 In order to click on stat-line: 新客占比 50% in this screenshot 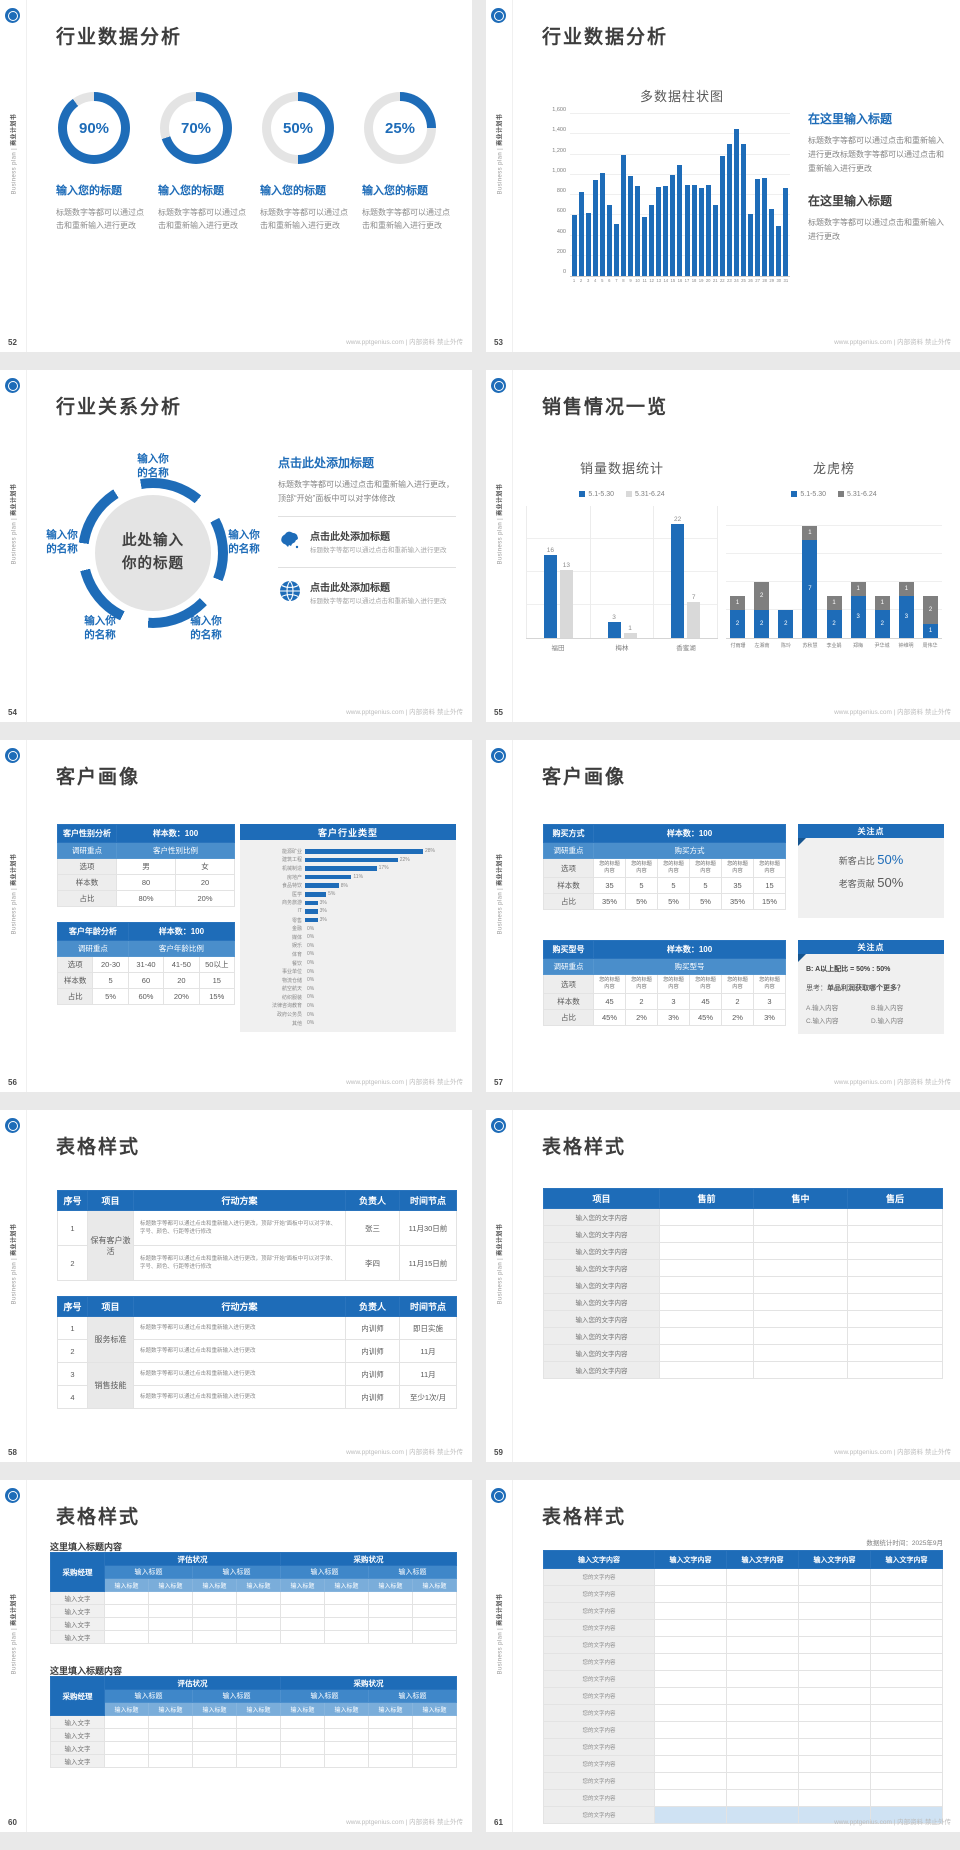, I will do `click(871, 859)`.